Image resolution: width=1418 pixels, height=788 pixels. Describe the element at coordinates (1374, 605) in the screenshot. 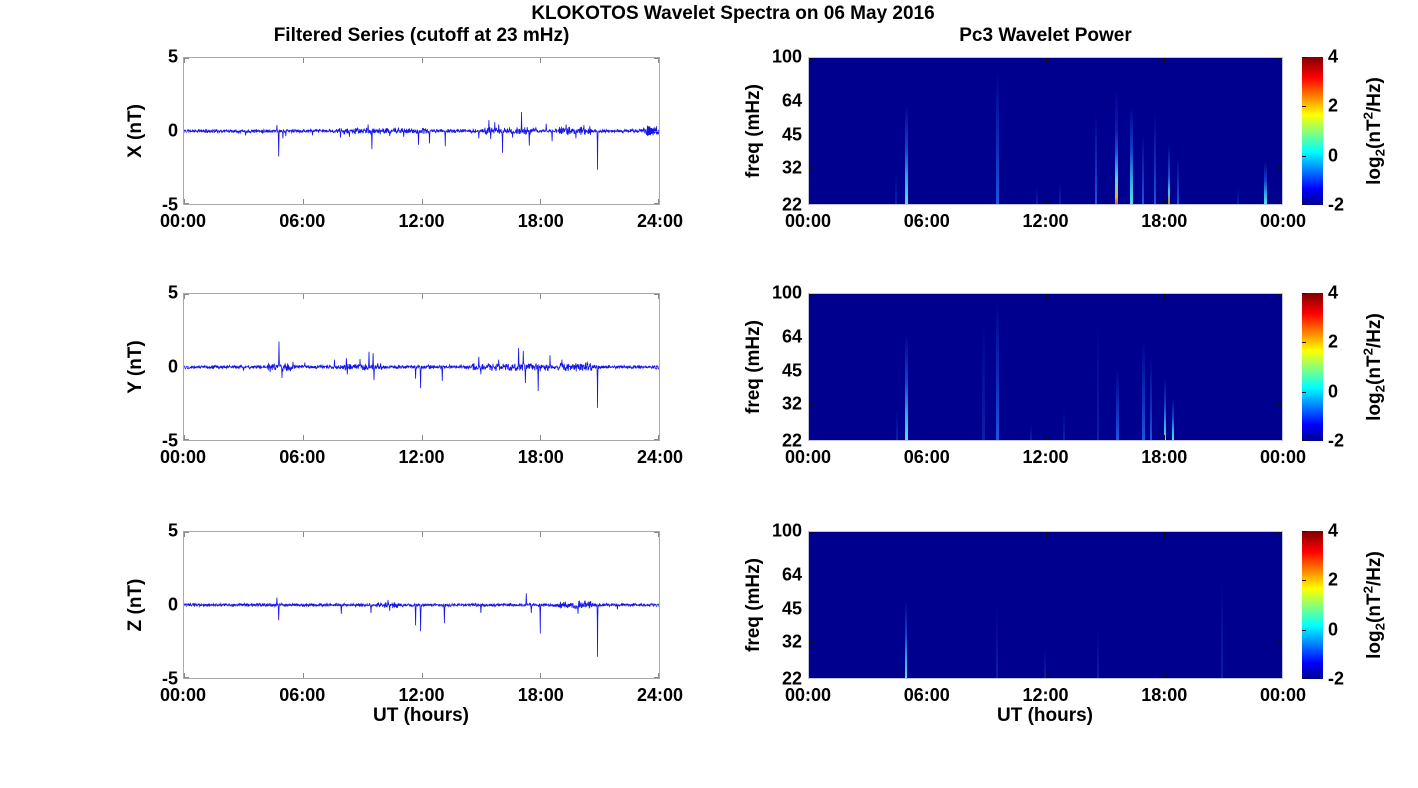

I see `colorbar-label-z: log2(nT2/Hz)` at that location.